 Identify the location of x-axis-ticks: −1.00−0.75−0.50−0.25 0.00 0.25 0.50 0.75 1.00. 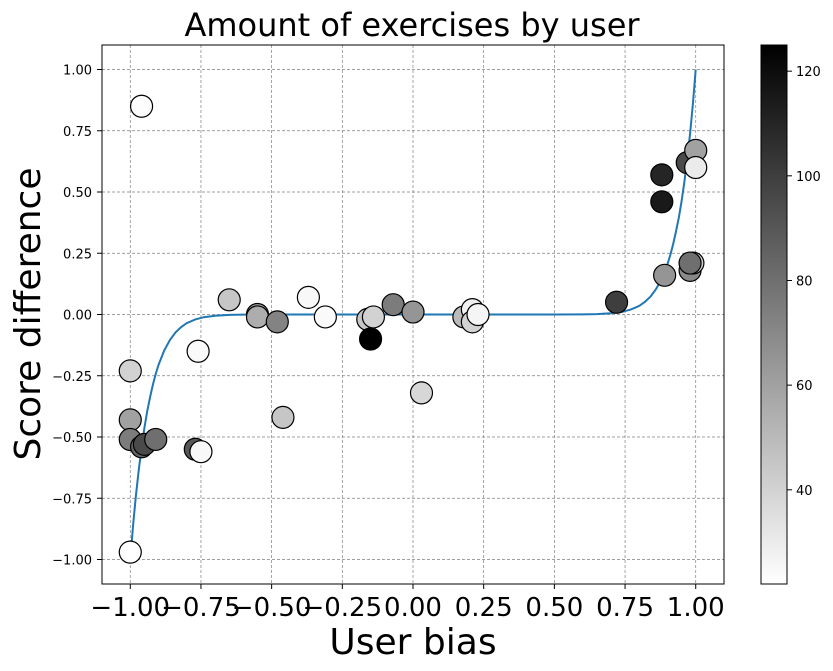
(407, 603).